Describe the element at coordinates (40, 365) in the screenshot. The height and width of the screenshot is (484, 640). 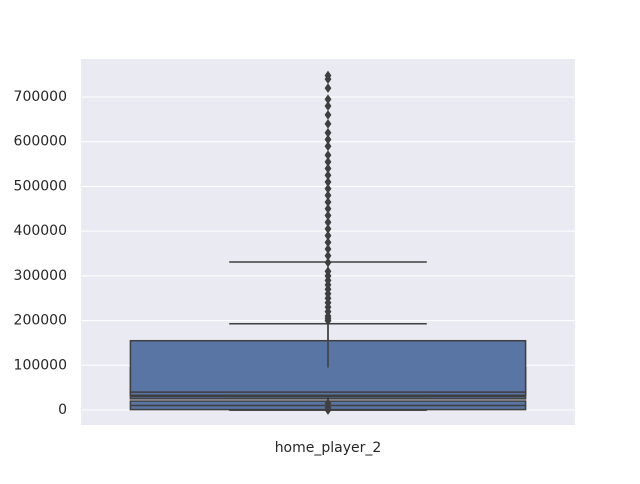
I see `y-tick-label: 100000` at that location.